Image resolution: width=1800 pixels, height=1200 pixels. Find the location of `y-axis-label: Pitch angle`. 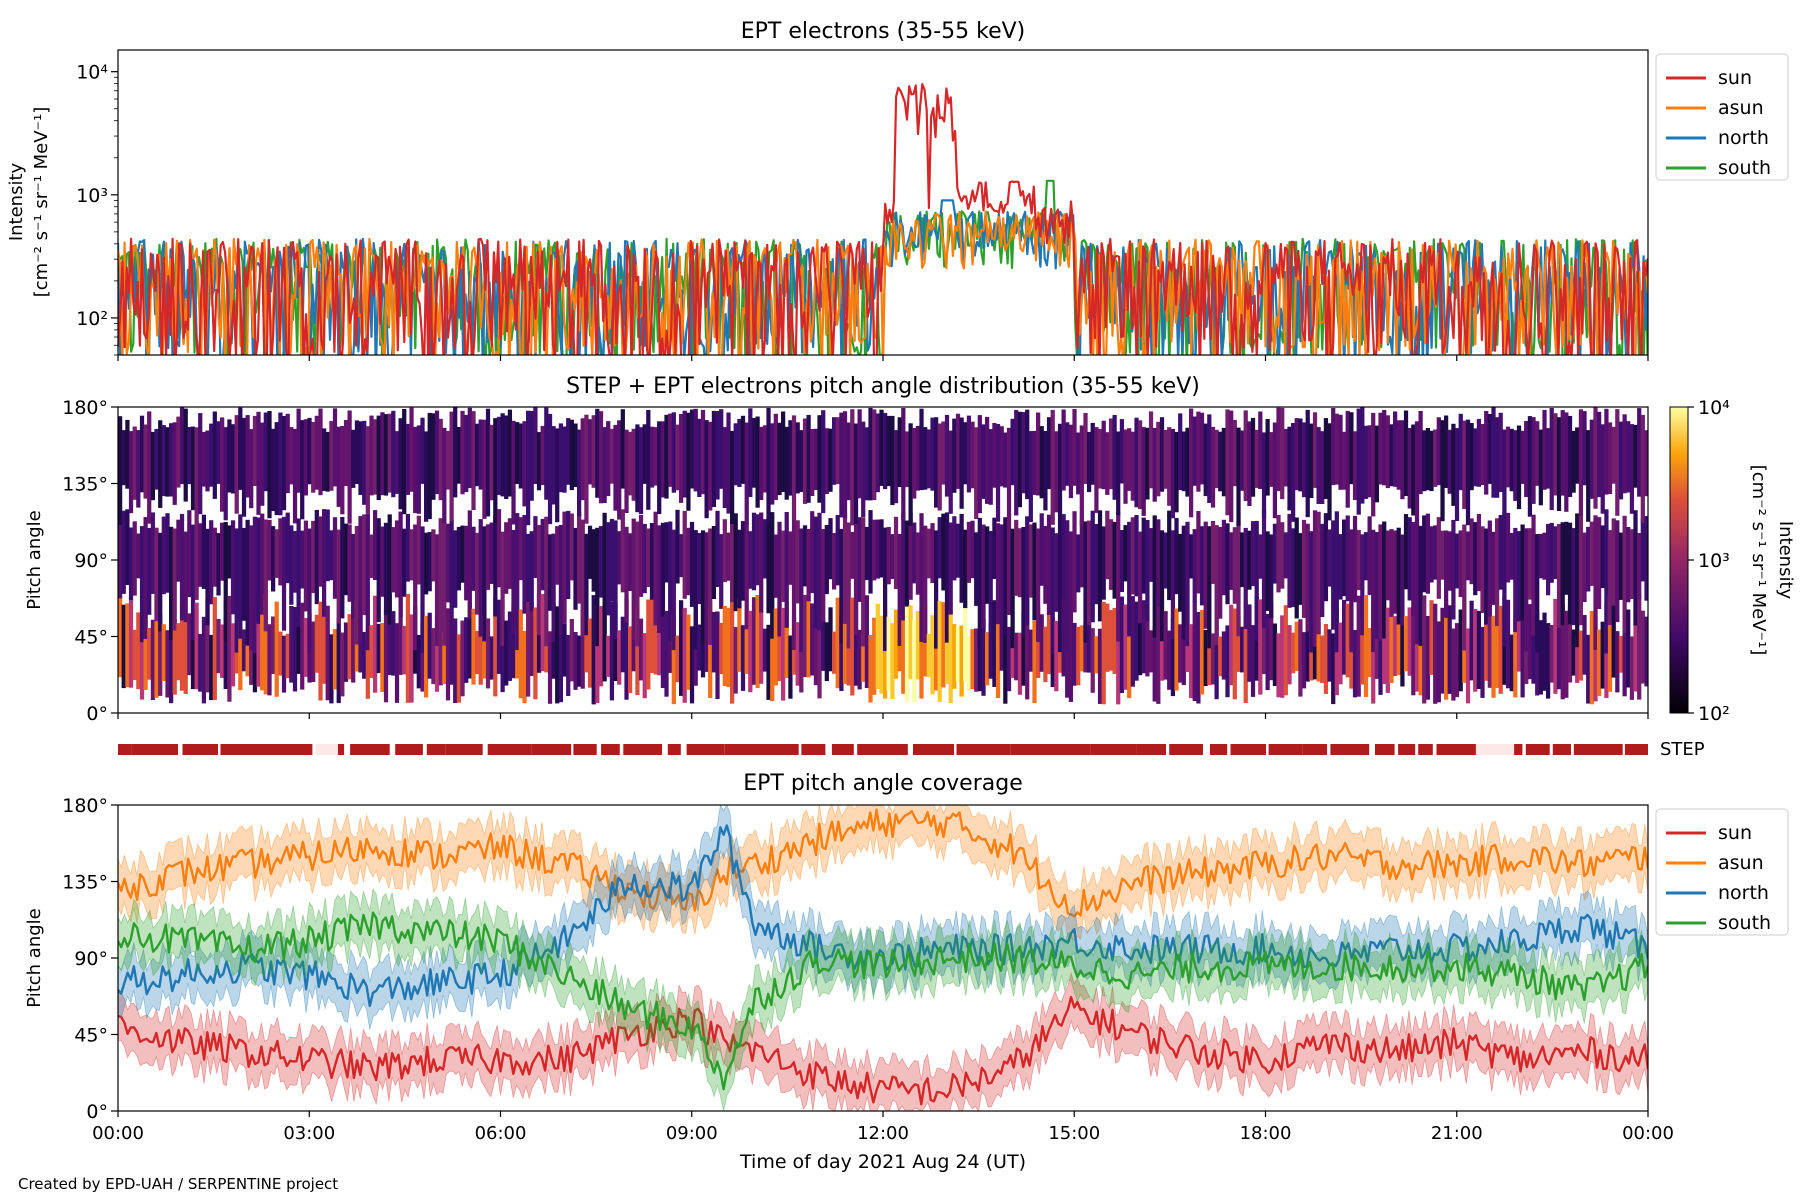

y-axis-label: Pitch angle is located at coordinates (34, 559).